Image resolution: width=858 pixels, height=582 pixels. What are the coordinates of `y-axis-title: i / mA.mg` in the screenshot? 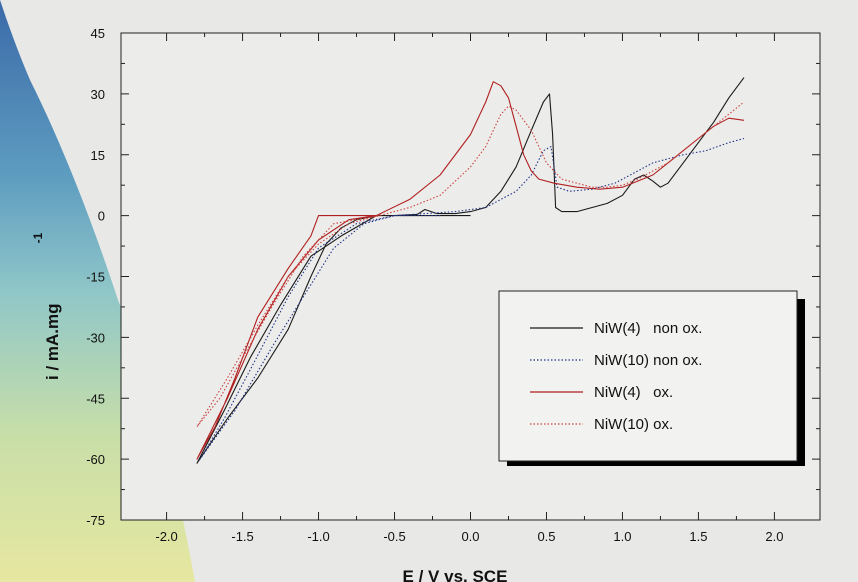 It's located at (52, 341).